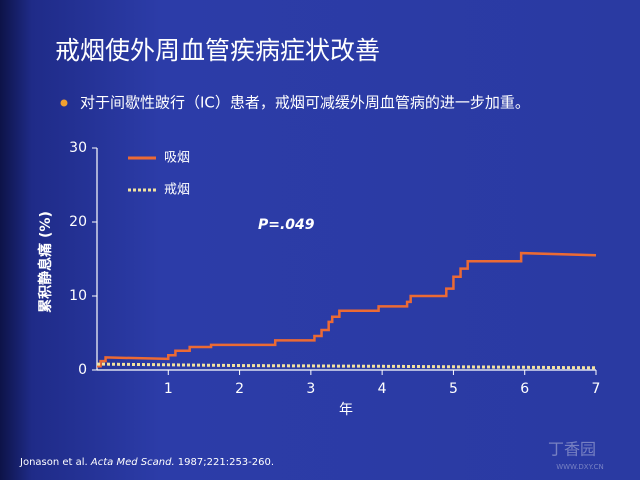  Describe the element at coordinates (382, 389) in the screenshot. I see `x-tick-label: 4` at that location.